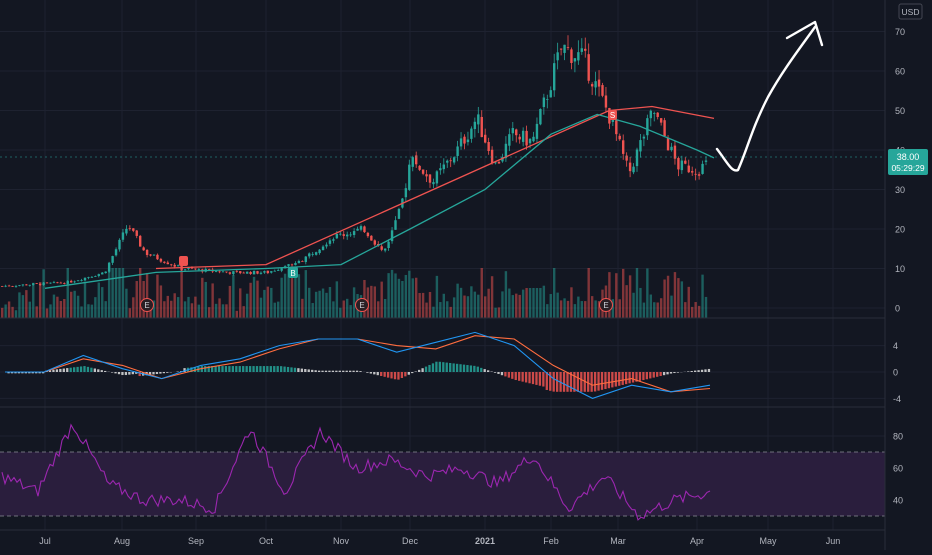  Describe the element at coordinates (410, 541) in the screenshot. I see `time-tick-label: Dec` at that location.